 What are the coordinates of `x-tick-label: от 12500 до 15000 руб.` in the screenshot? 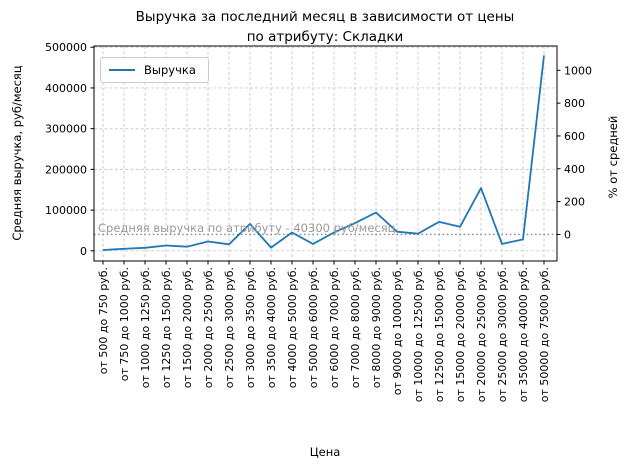 It's located at (439, 334).